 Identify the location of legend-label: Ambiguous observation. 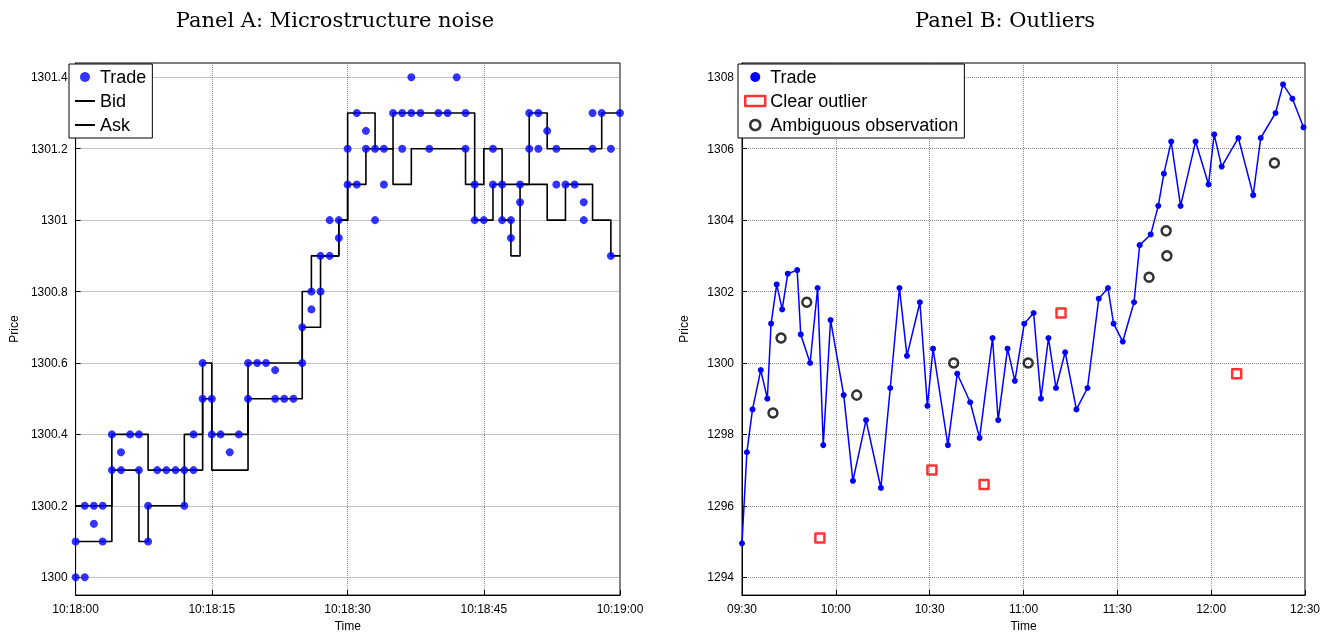
(864, 125).